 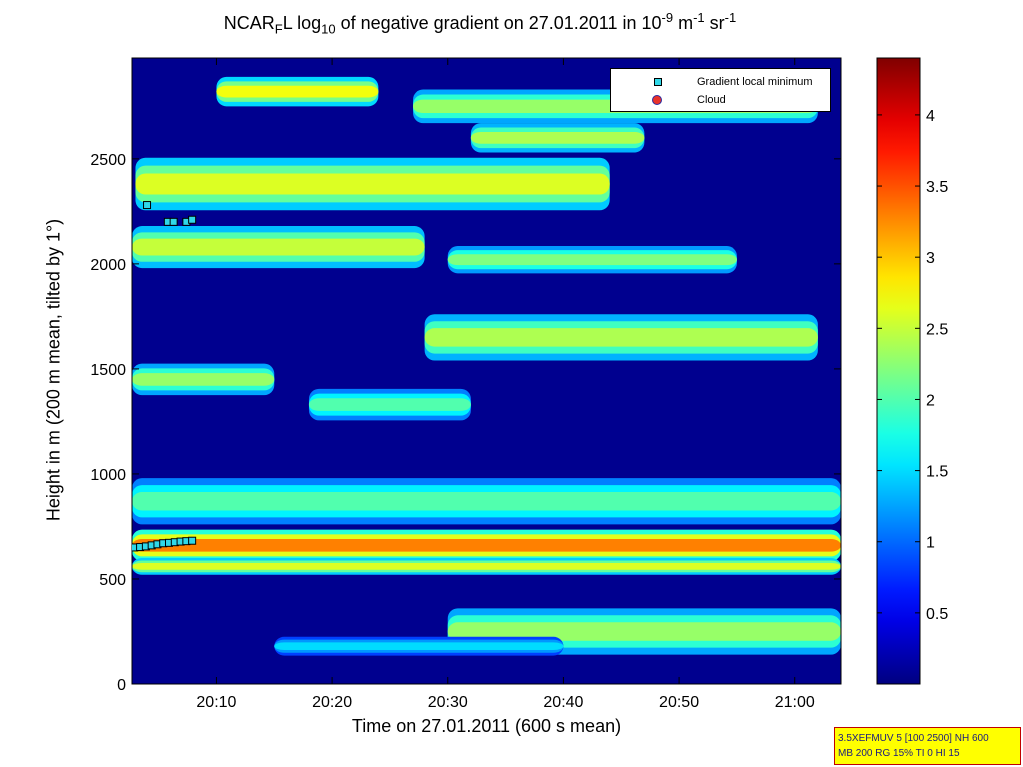 What do you see at coordinates (108, 265) in the screenshot?
I see `y-tick-label: 2000` at bounding box center [108, 265].